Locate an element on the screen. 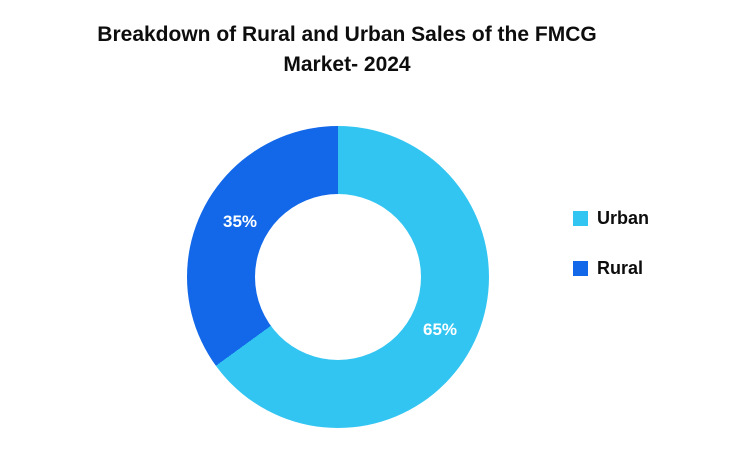 Image resolution: width=732 pixels, height=476 pixels. legend-label-rural: Rural is located at coordinates (620, 267).